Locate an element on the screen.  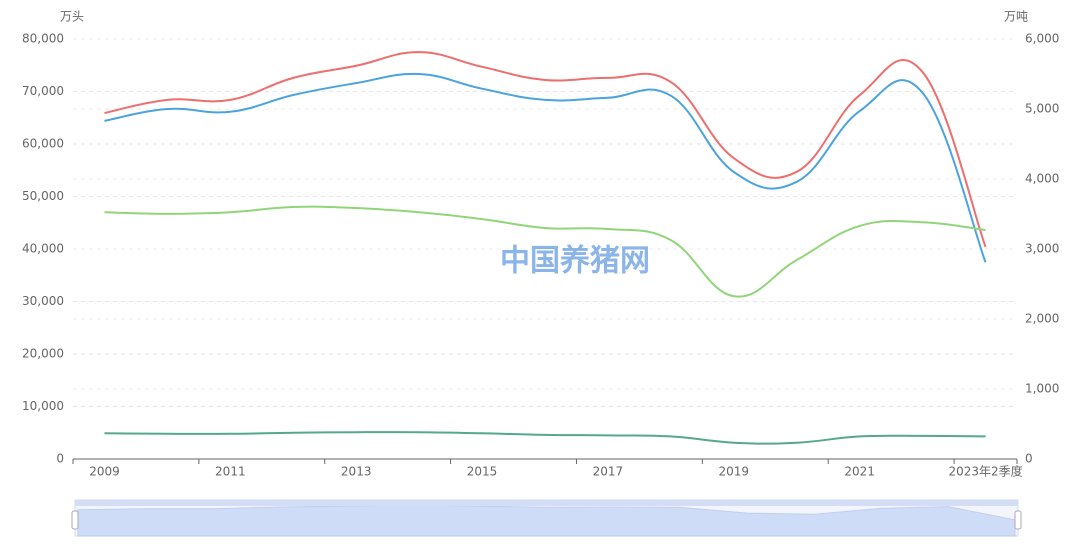
y2-tick-label: 0 is located at coordinates (1029, 459).